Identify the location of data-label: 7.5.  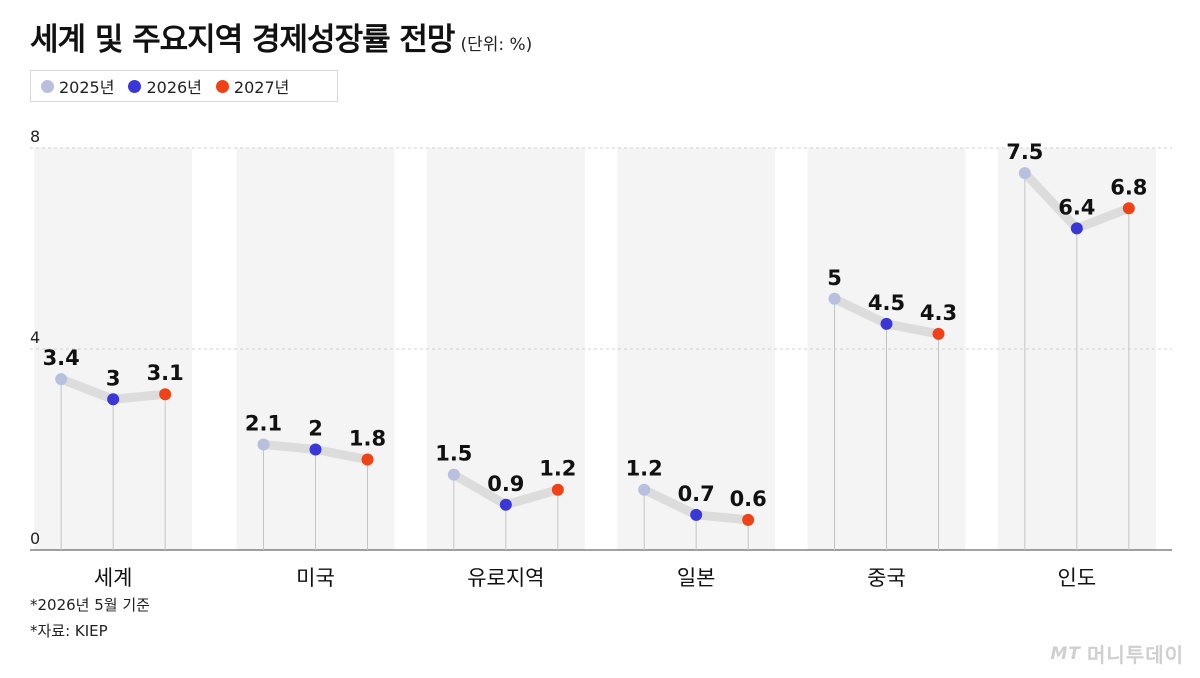
(1024, 152).